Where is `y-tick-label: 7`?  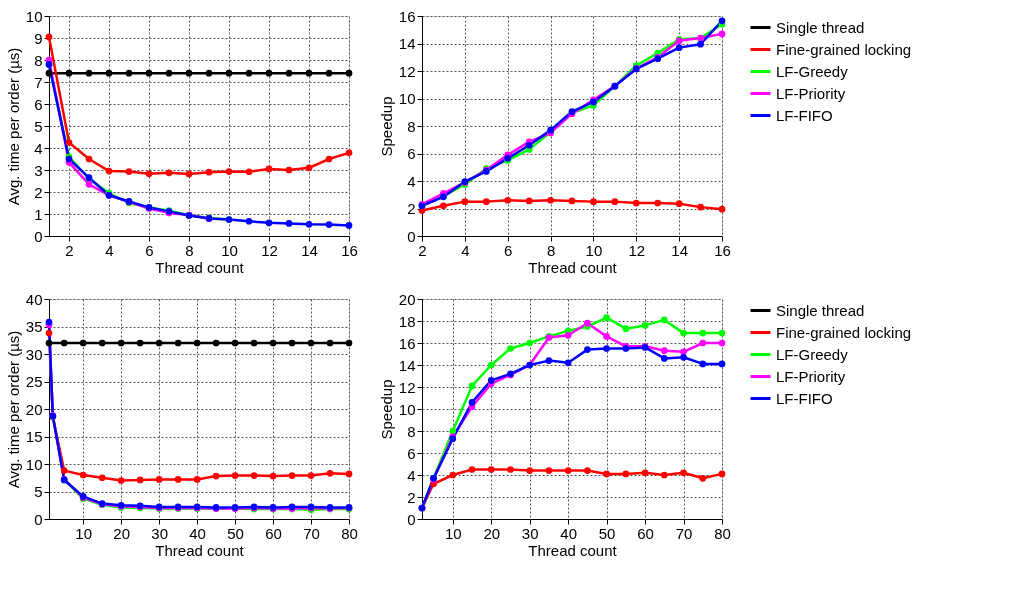
y-tick-label: 7 is located at coordinates (38, 82).